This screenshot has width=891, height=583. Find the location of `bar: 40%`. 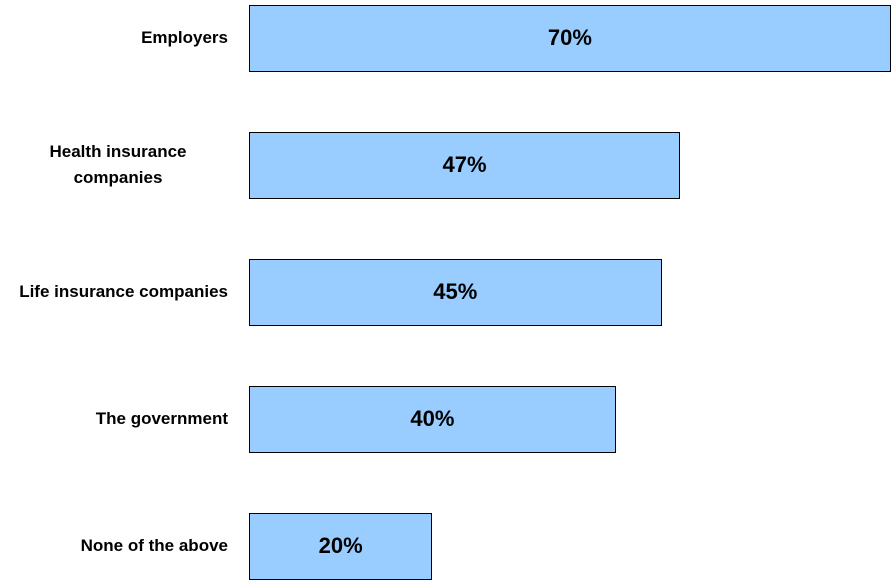

bar: 40% is located at coordinates (432, 419).